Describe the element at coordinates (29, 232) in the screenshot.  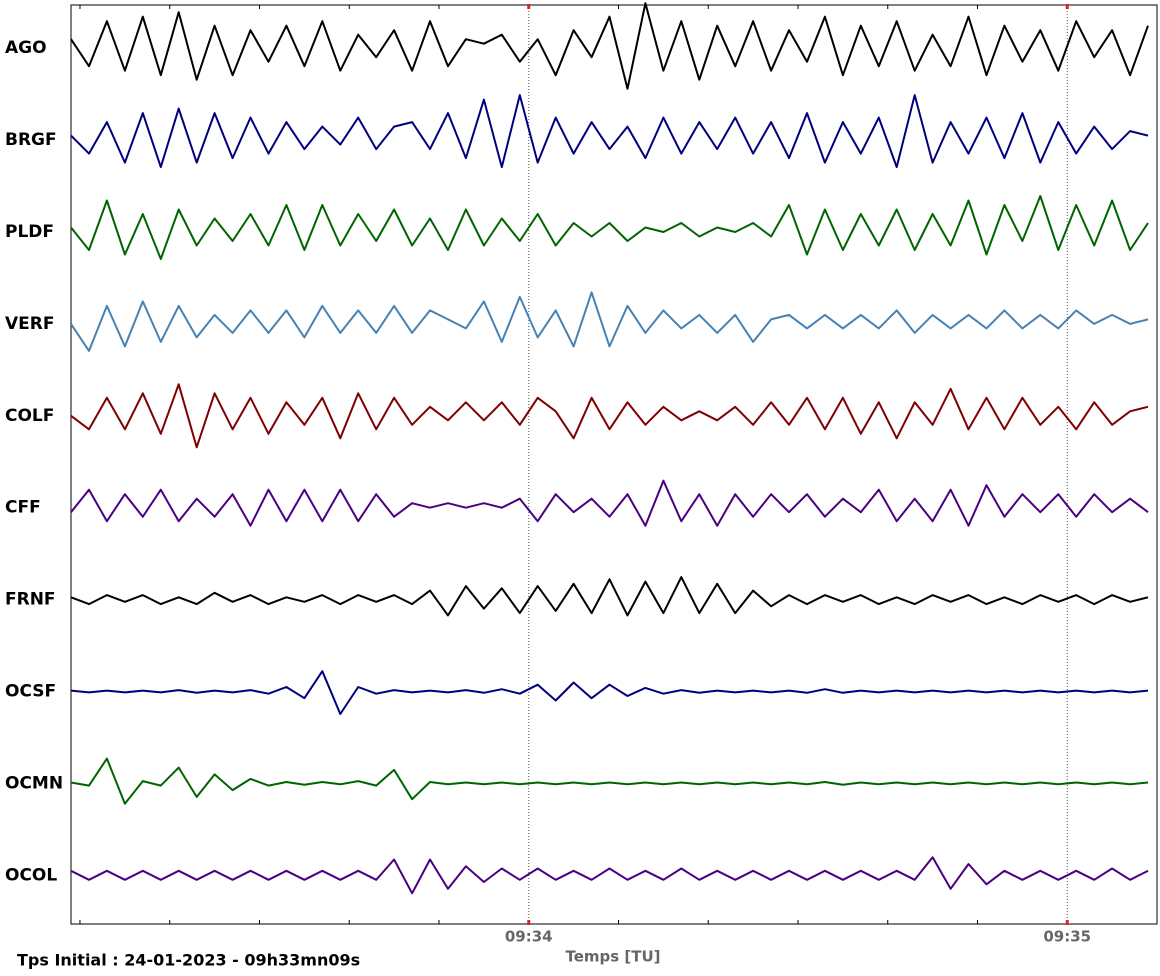
I see `trace-label: PLDF` at that location.